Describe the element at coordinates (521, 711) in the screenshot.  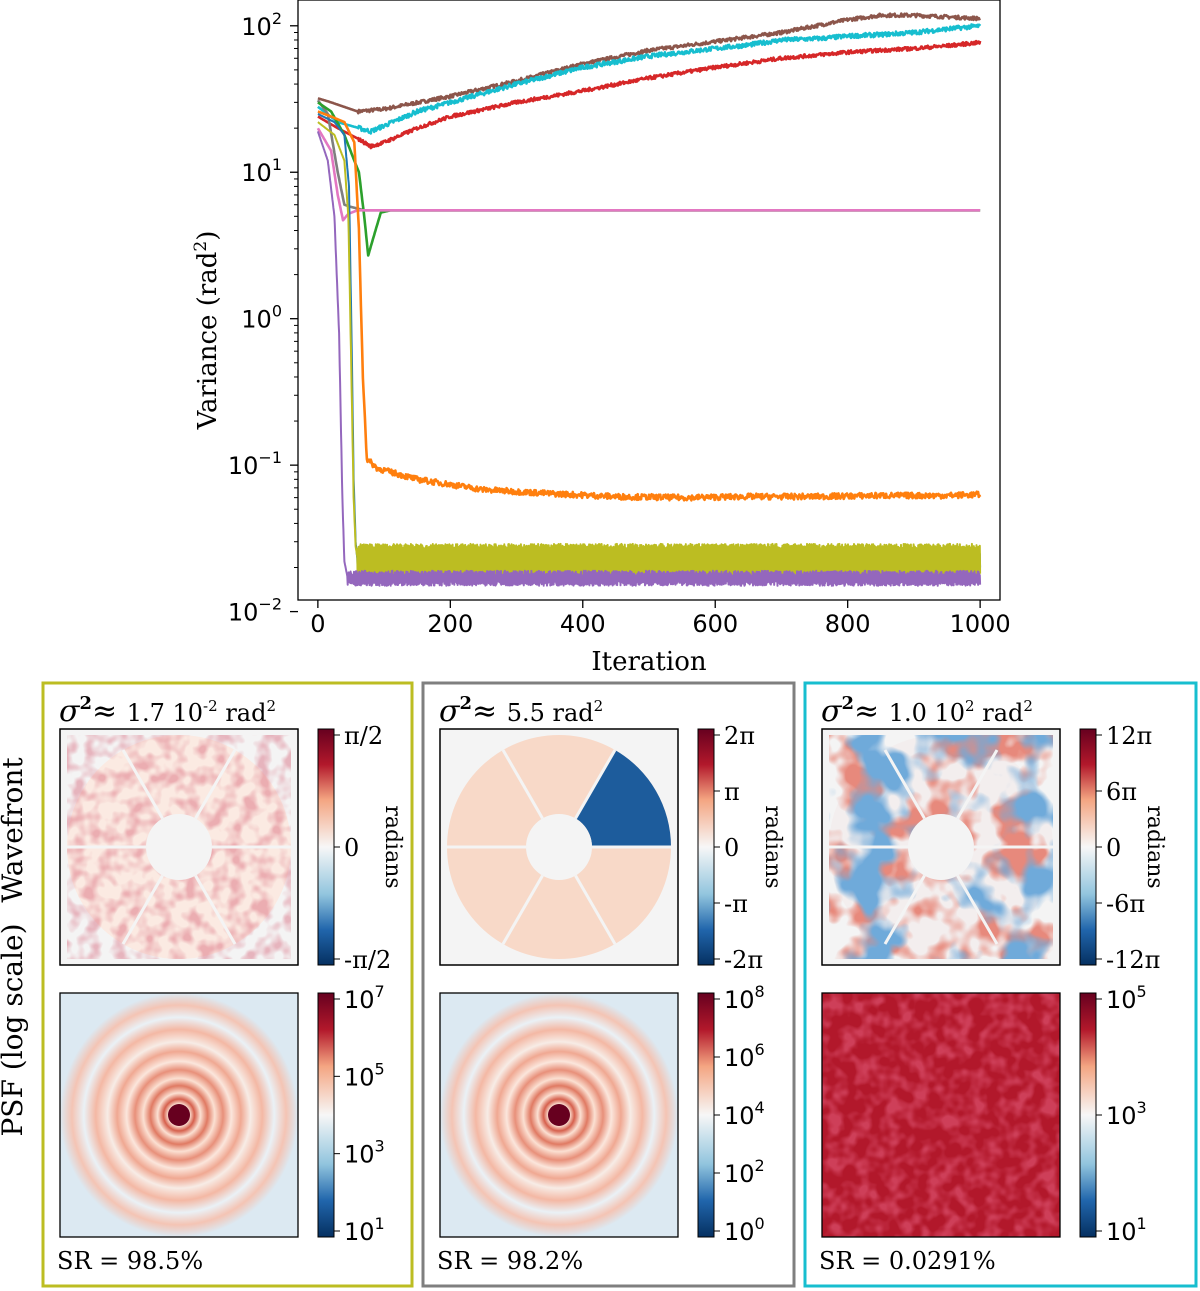
I see `sigma-title: σ2≈ 5.5 rad2` at that location.